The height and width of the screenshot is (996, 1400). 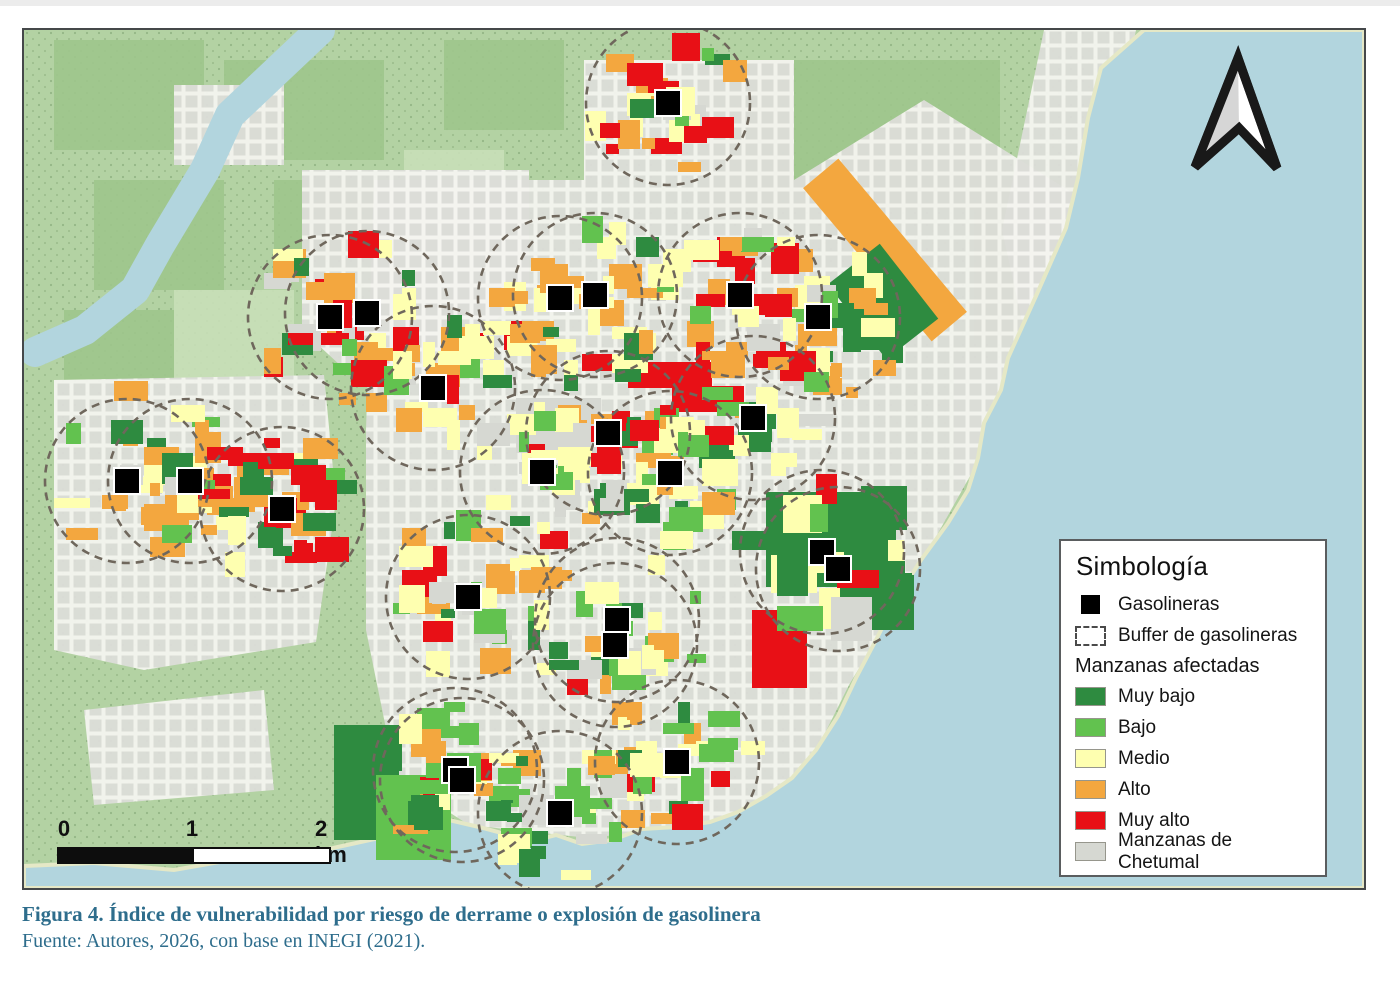 I want to click on legend-label-buffer-de-gasolineras: Buffer de gasolineras, so click(x=1208, y=635).